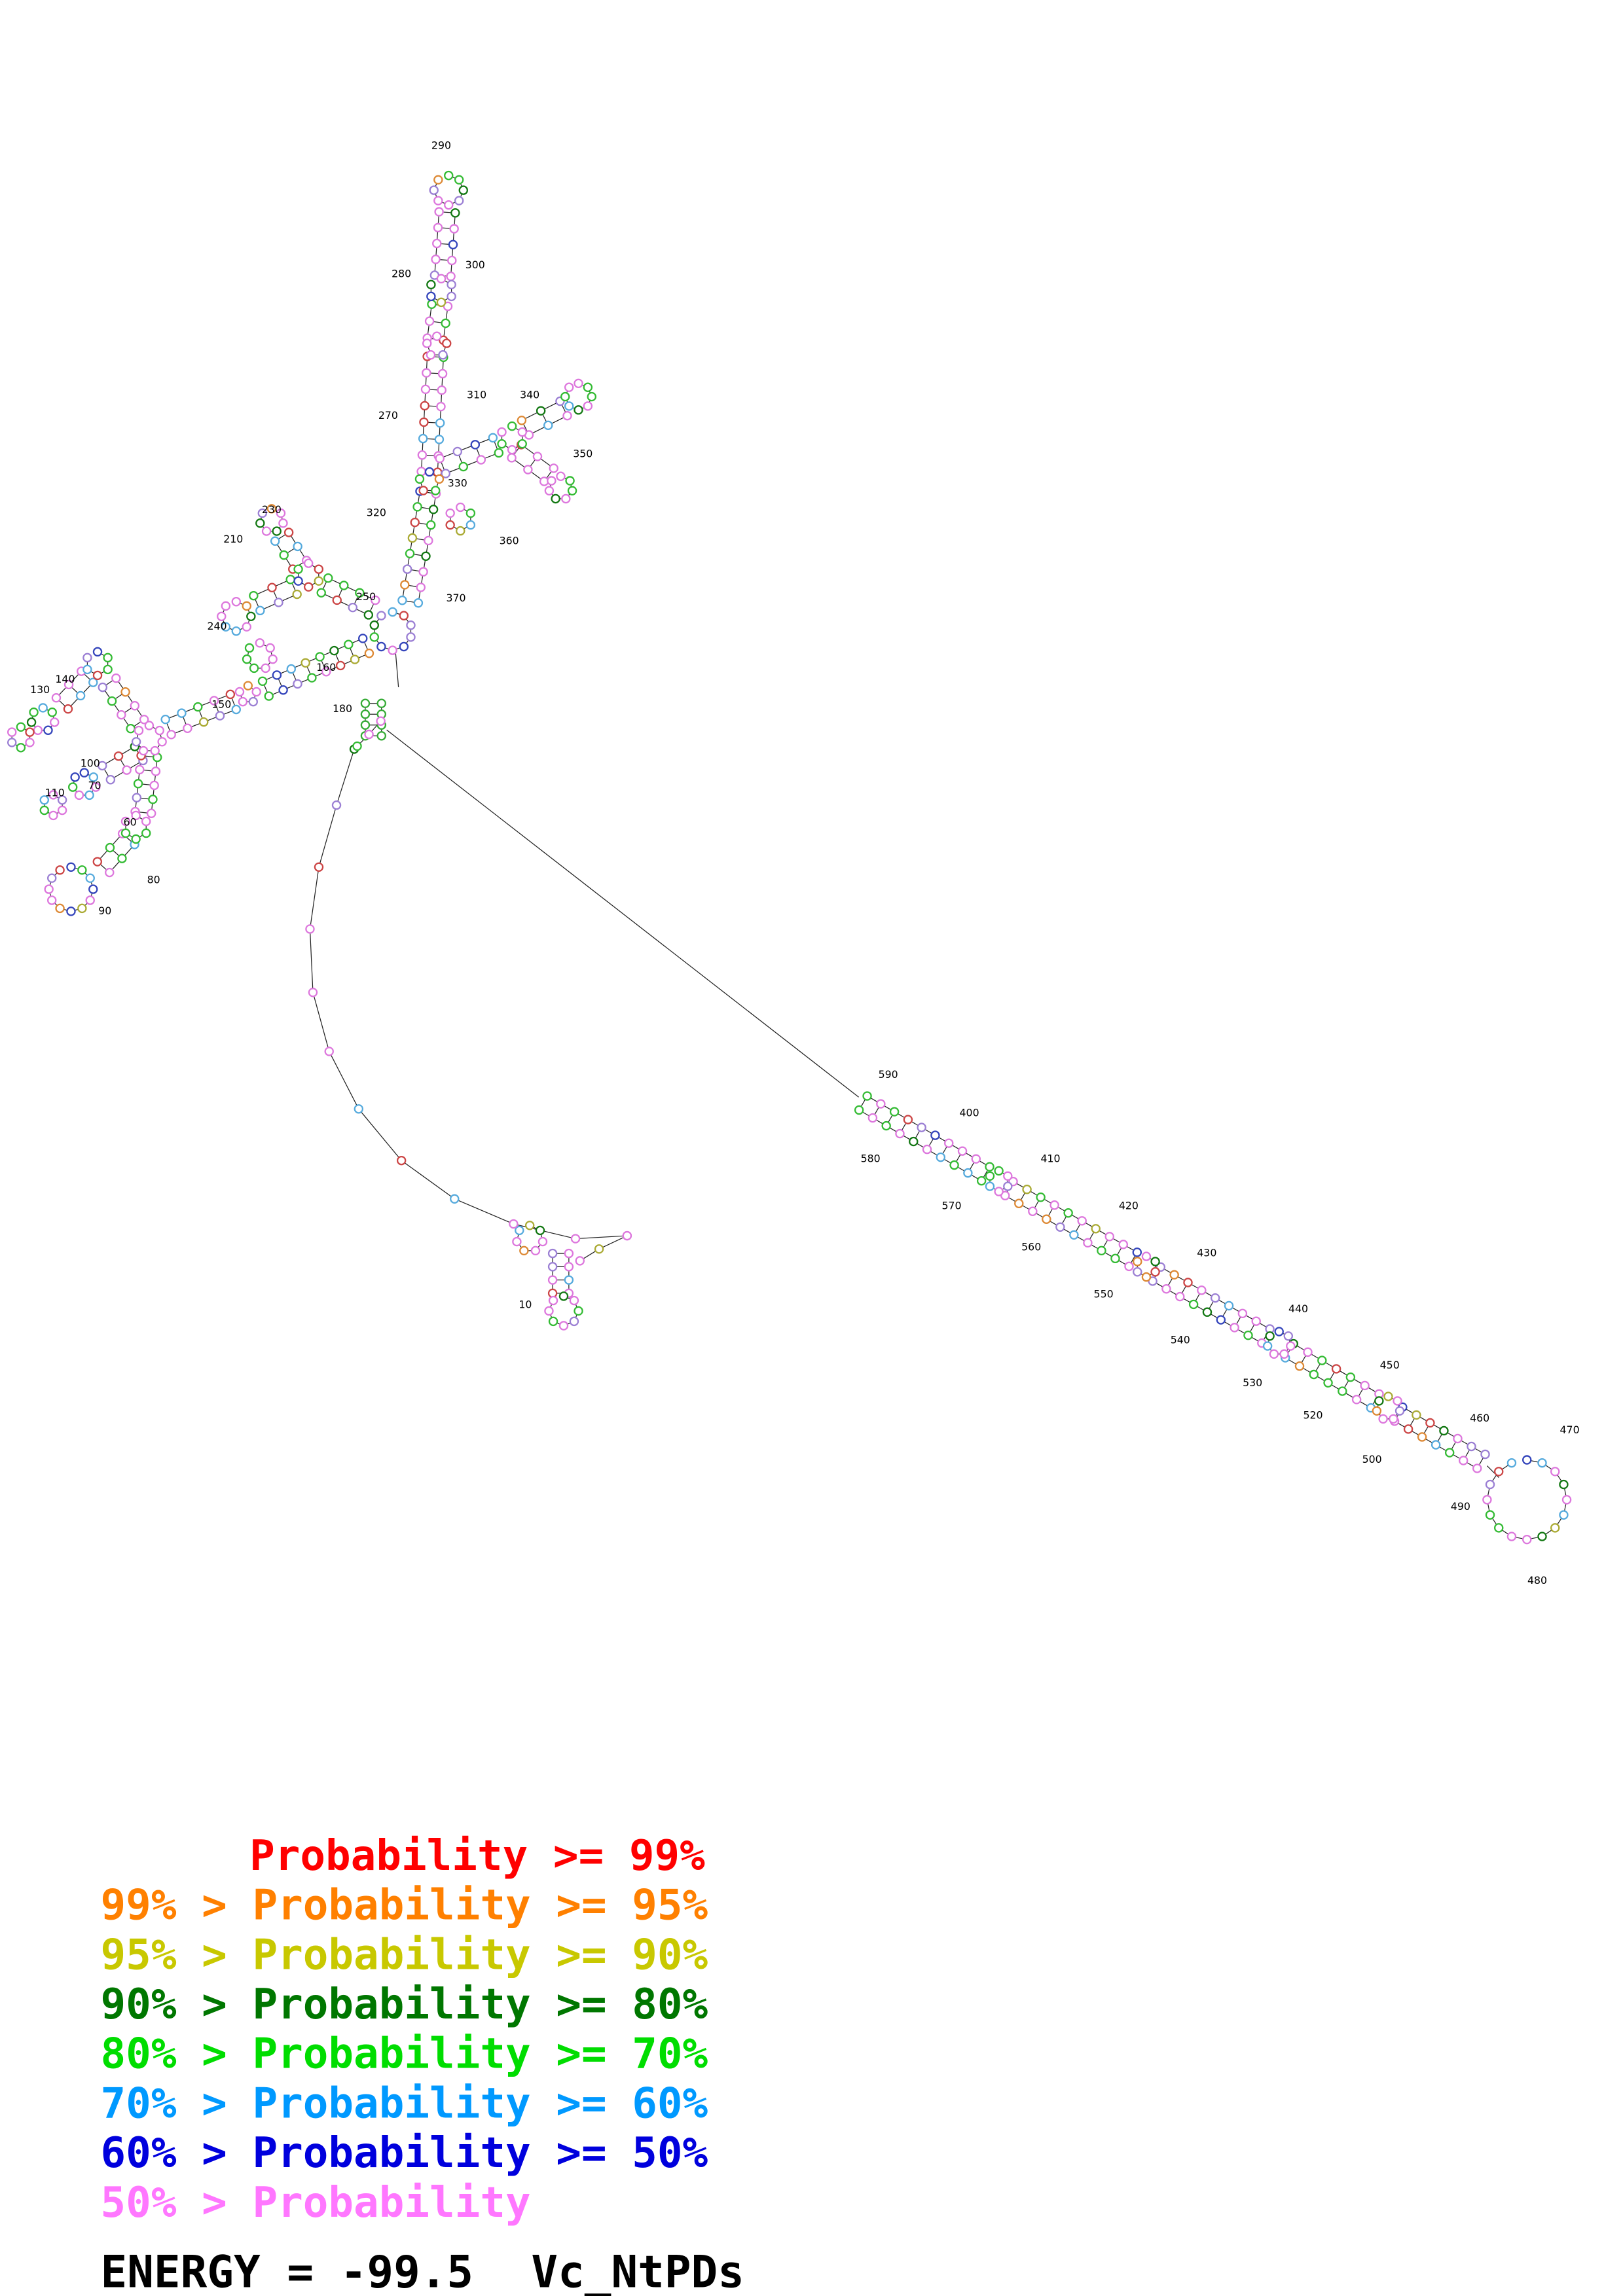 This screenshot has width=1623, height=2296. What do you see at coordinates (1312, 1414) in the screenshot?
I see `position-label: 520` at bounding box center [1312, 1414].